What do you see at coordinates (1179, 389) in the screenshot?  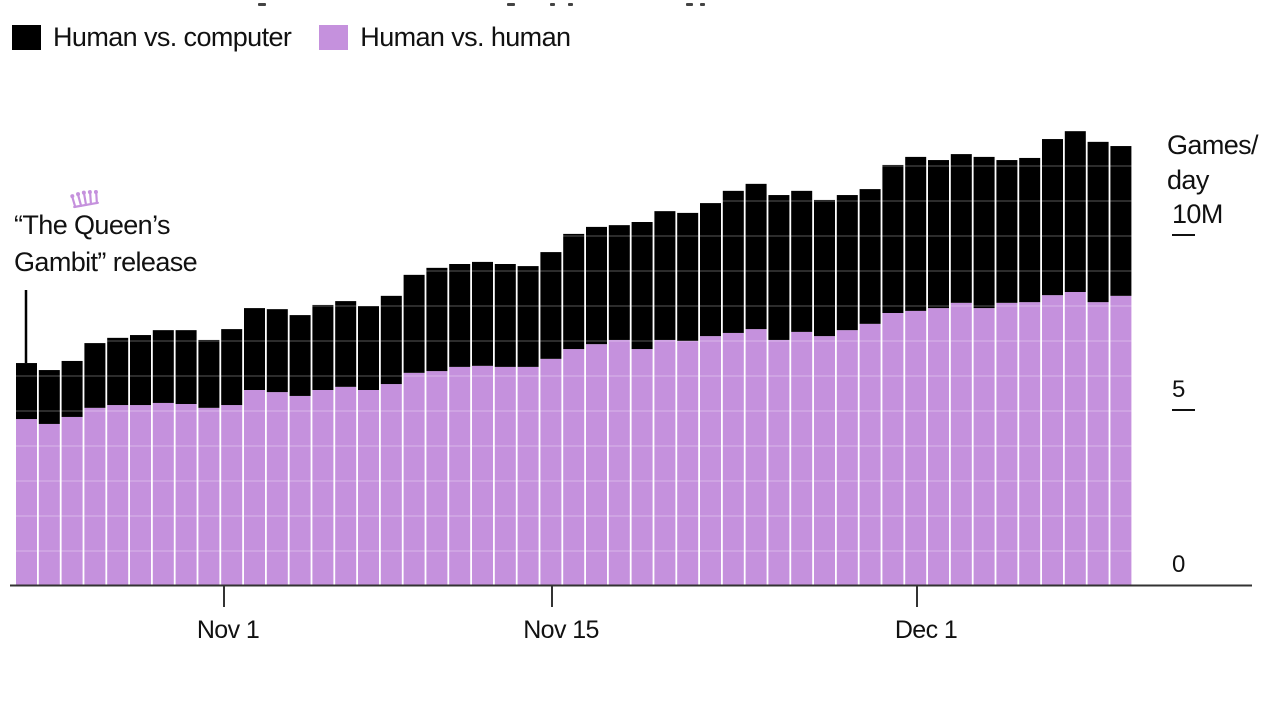 I see `y-tick-label-5: 5` at bounding box center [1179, 389].